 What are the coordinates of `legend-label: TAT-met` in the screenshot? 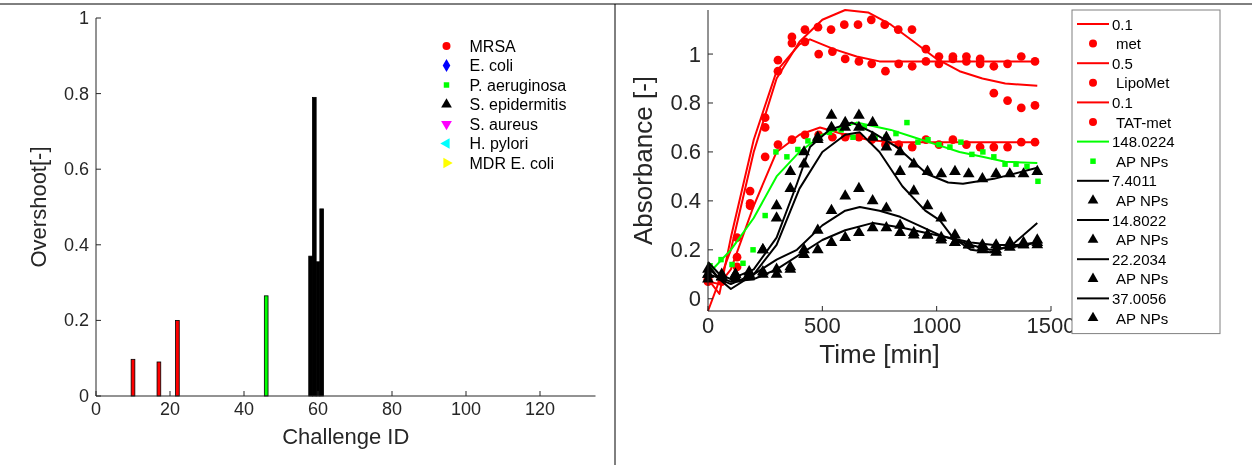 It's located at (1144, 122).